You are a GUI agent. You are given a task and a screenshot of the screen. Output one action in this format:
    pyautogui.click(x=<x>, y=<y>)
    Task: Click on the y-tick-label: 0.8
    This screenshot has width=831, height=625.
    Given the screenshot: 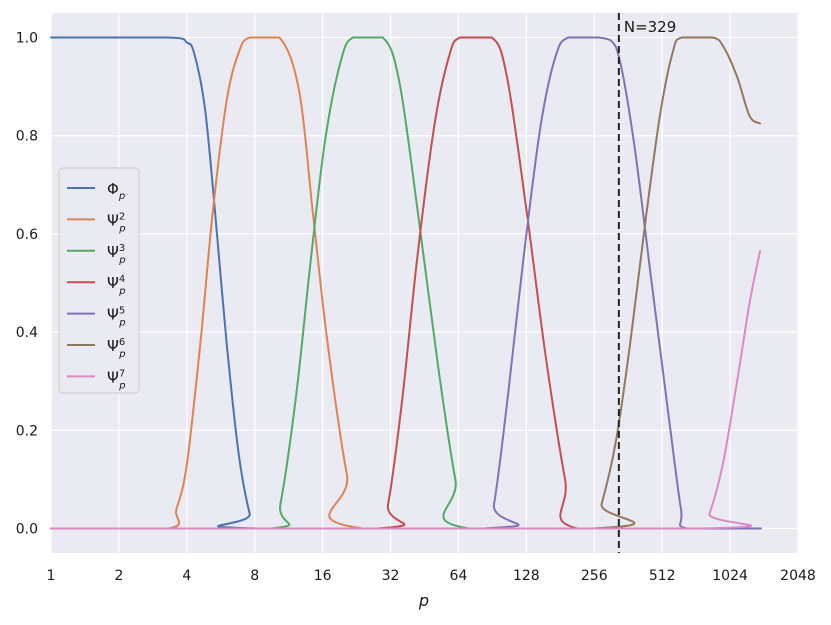 What is the action you would take?
    pyautogui.click(x=27, y=137)
    